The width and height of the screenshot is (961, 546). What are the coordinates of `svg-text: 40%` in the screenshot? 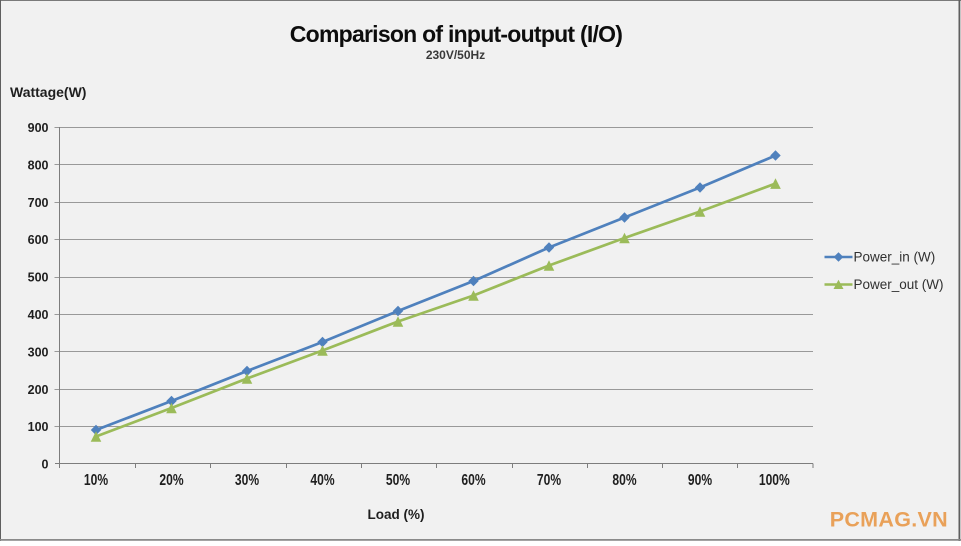 It's located at (322, 479).